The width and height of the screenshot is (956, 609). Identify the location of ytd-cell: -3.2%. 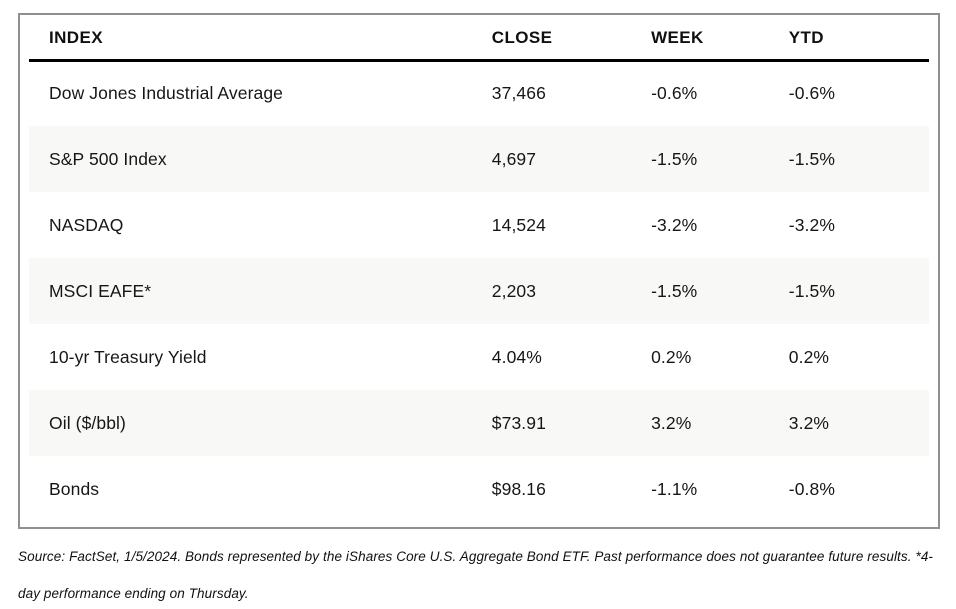
(811, 224).